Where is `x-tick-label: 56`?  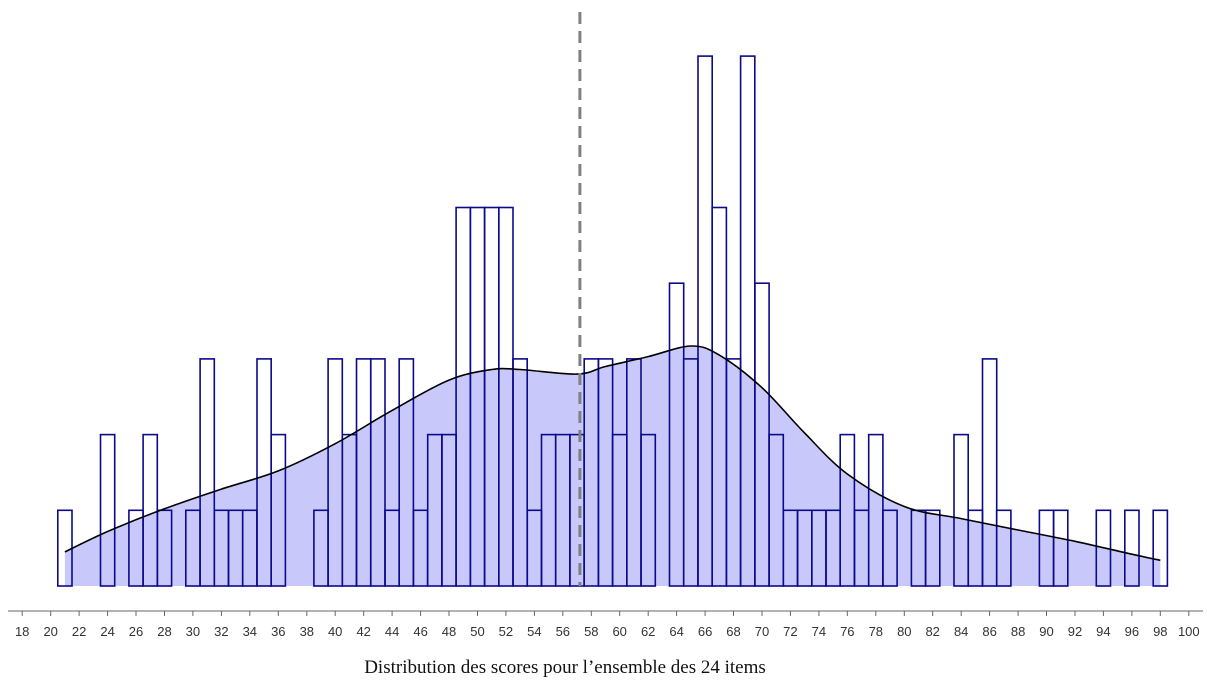 x-tick-label: 56 is located at coordinates (563, 631).